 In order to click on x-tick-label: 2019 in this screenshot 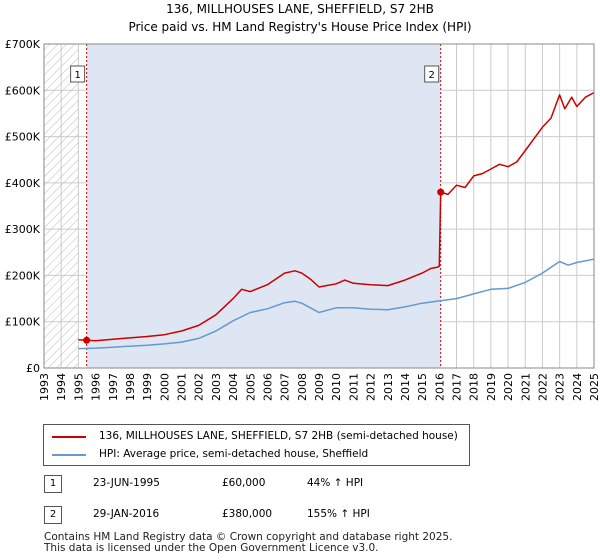, I will do `click(491, 387)`.